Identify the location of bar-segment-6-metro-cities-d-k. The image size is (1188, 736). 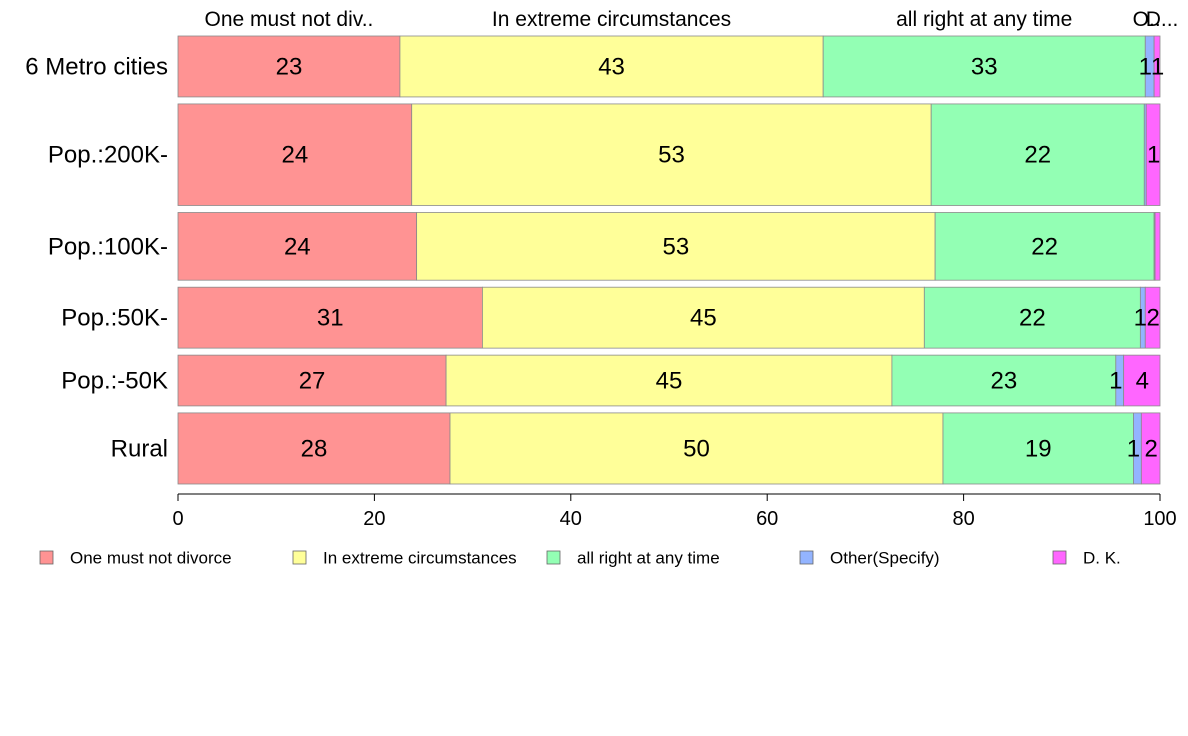
(1157, 66).